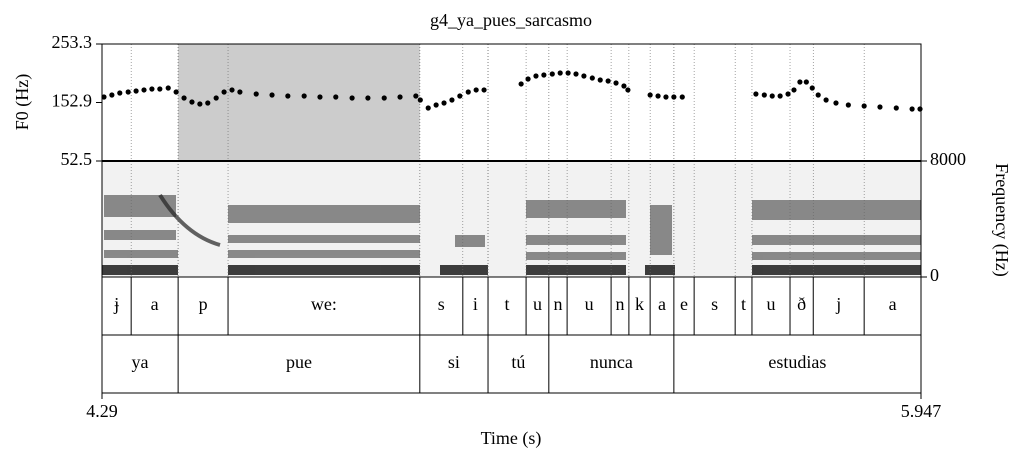  Describe the element at coordinates (475, 304) in the screenshot. I see `tier-label: i` at that location.